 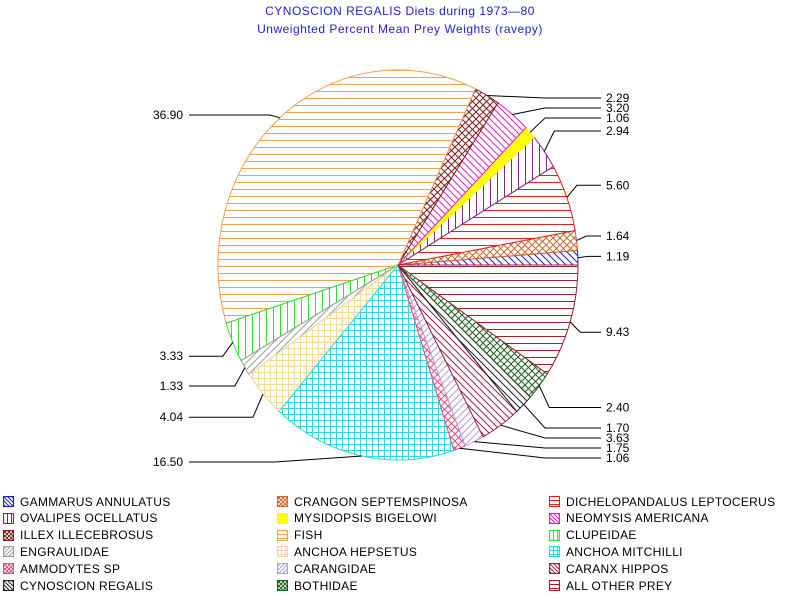 I want to click on legend-item: ILLEX ILLECEBROSUS, so click(x=78, y=535).